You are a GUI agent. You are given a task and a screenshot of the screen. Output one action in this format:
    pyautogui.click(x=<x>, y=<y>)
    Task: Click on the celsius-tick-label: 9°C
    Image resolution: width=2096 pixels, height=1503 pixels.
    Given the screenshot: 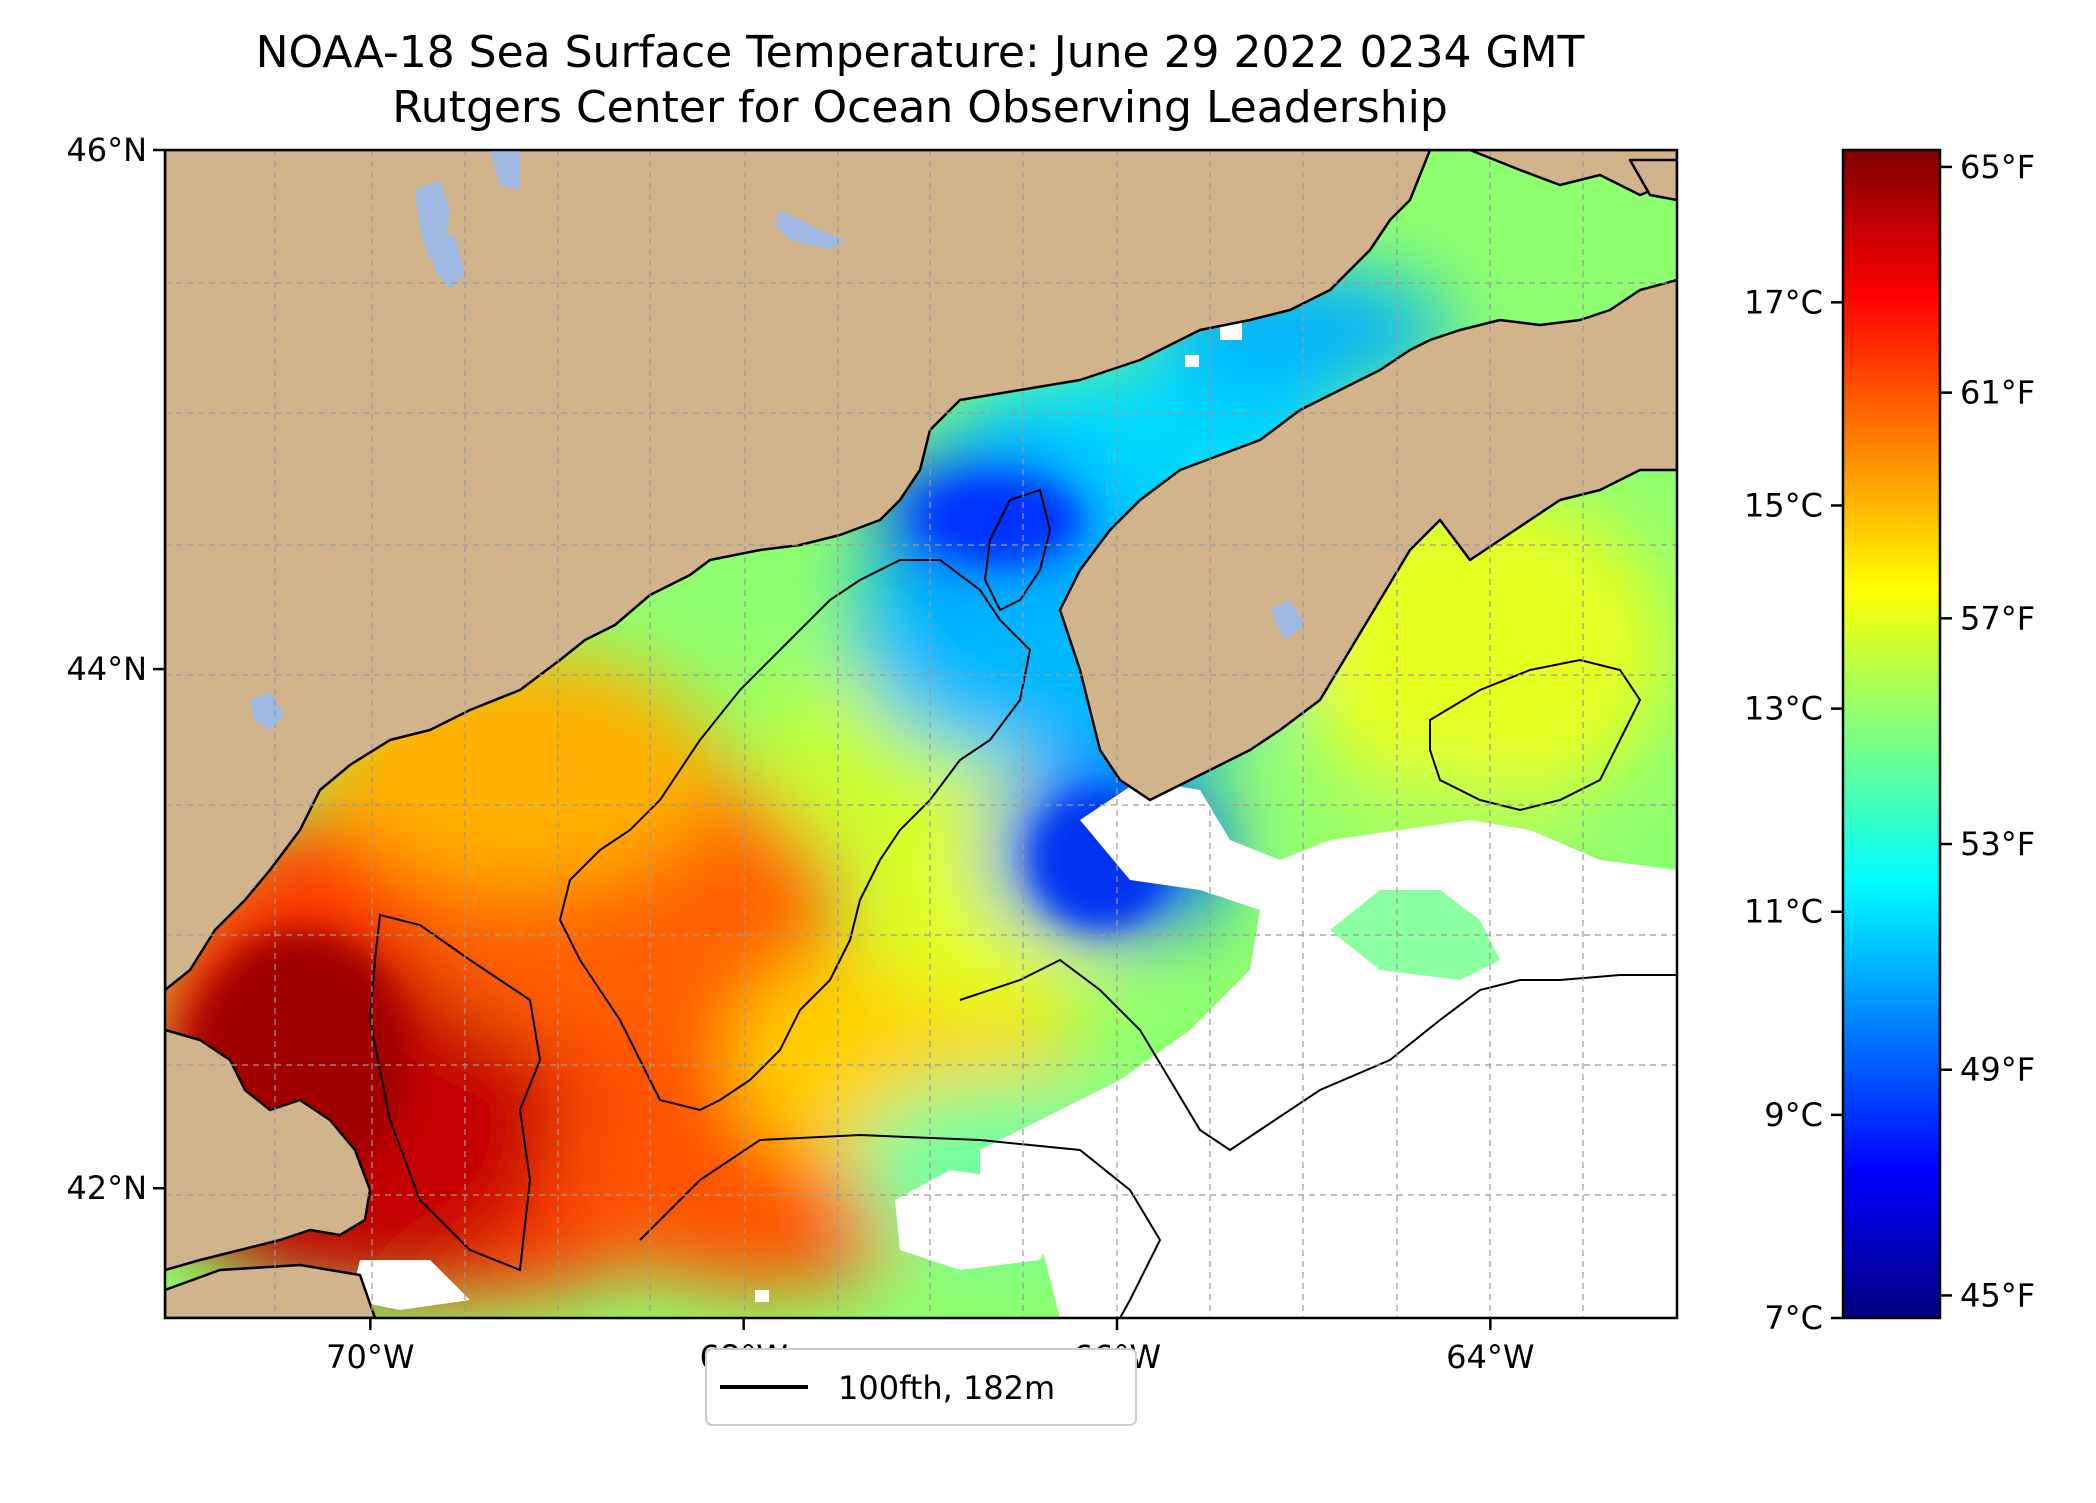 What is the action you would take?
    pyautogui.click(x=1793, y=1115)
    